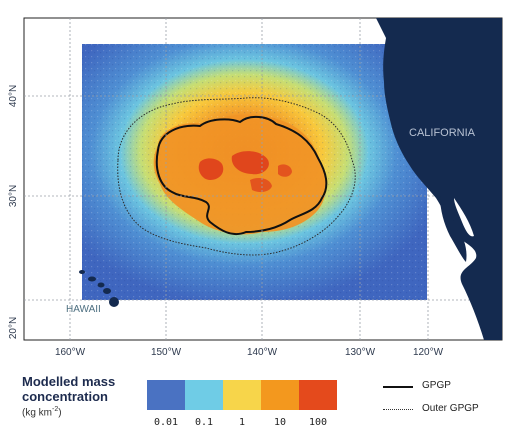 This screenshot has width=523, height=448. I want to click on lat-label-20n: 20°N, so click(13, 328).